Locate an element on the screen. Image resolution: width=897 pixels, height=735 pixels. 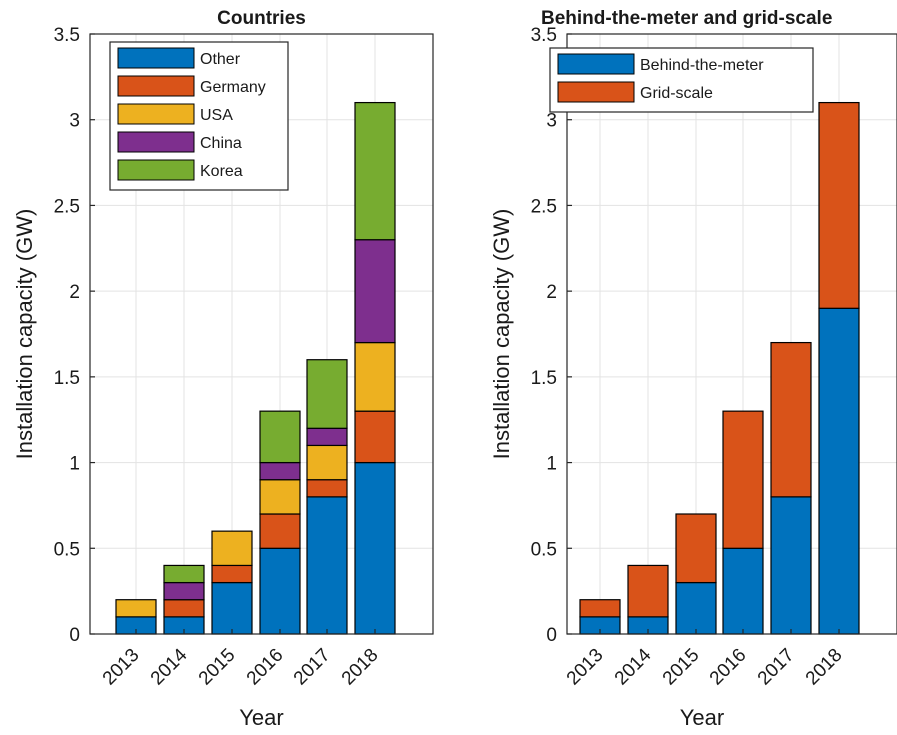
legend-swatch-china is located at coordinates (156, 142).